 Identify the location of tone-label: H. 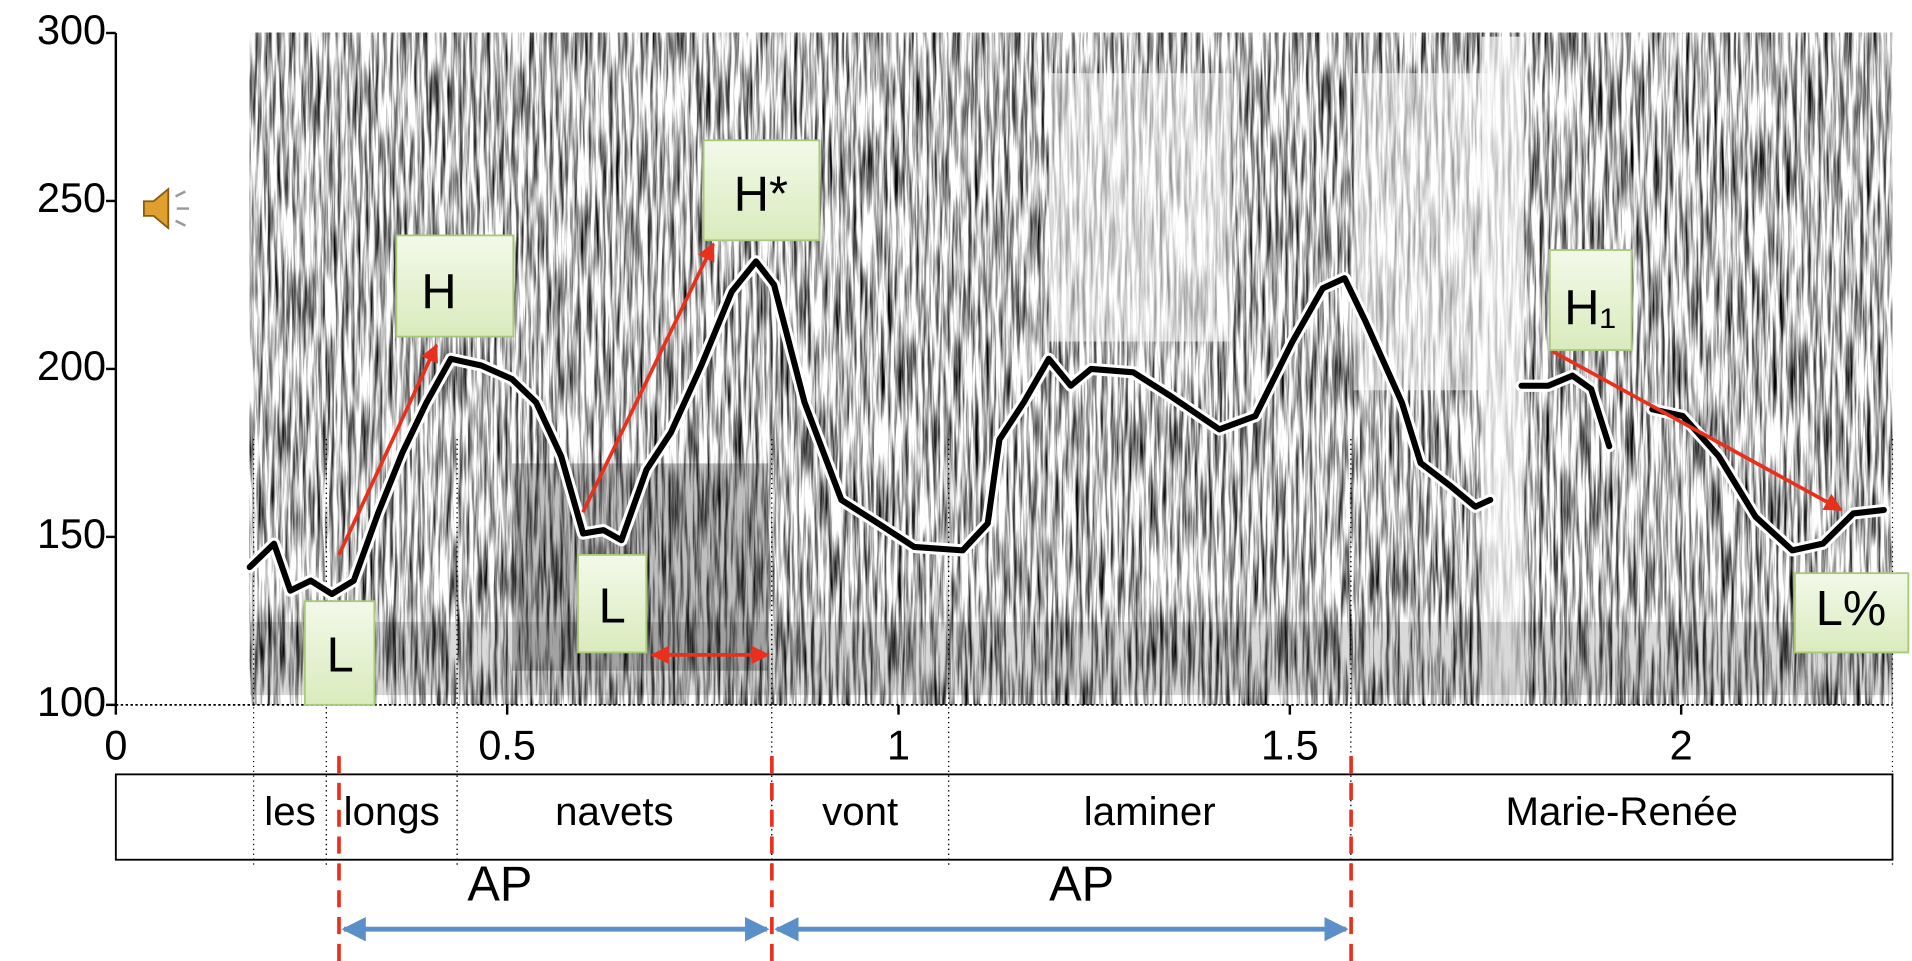
(438, 292).